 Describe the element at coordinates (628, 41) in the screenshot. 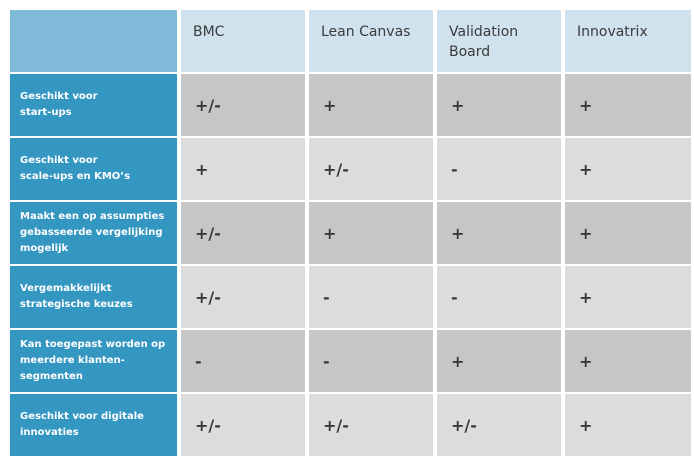

I see `column-header-innovatrix: Innovatrix` at that location.